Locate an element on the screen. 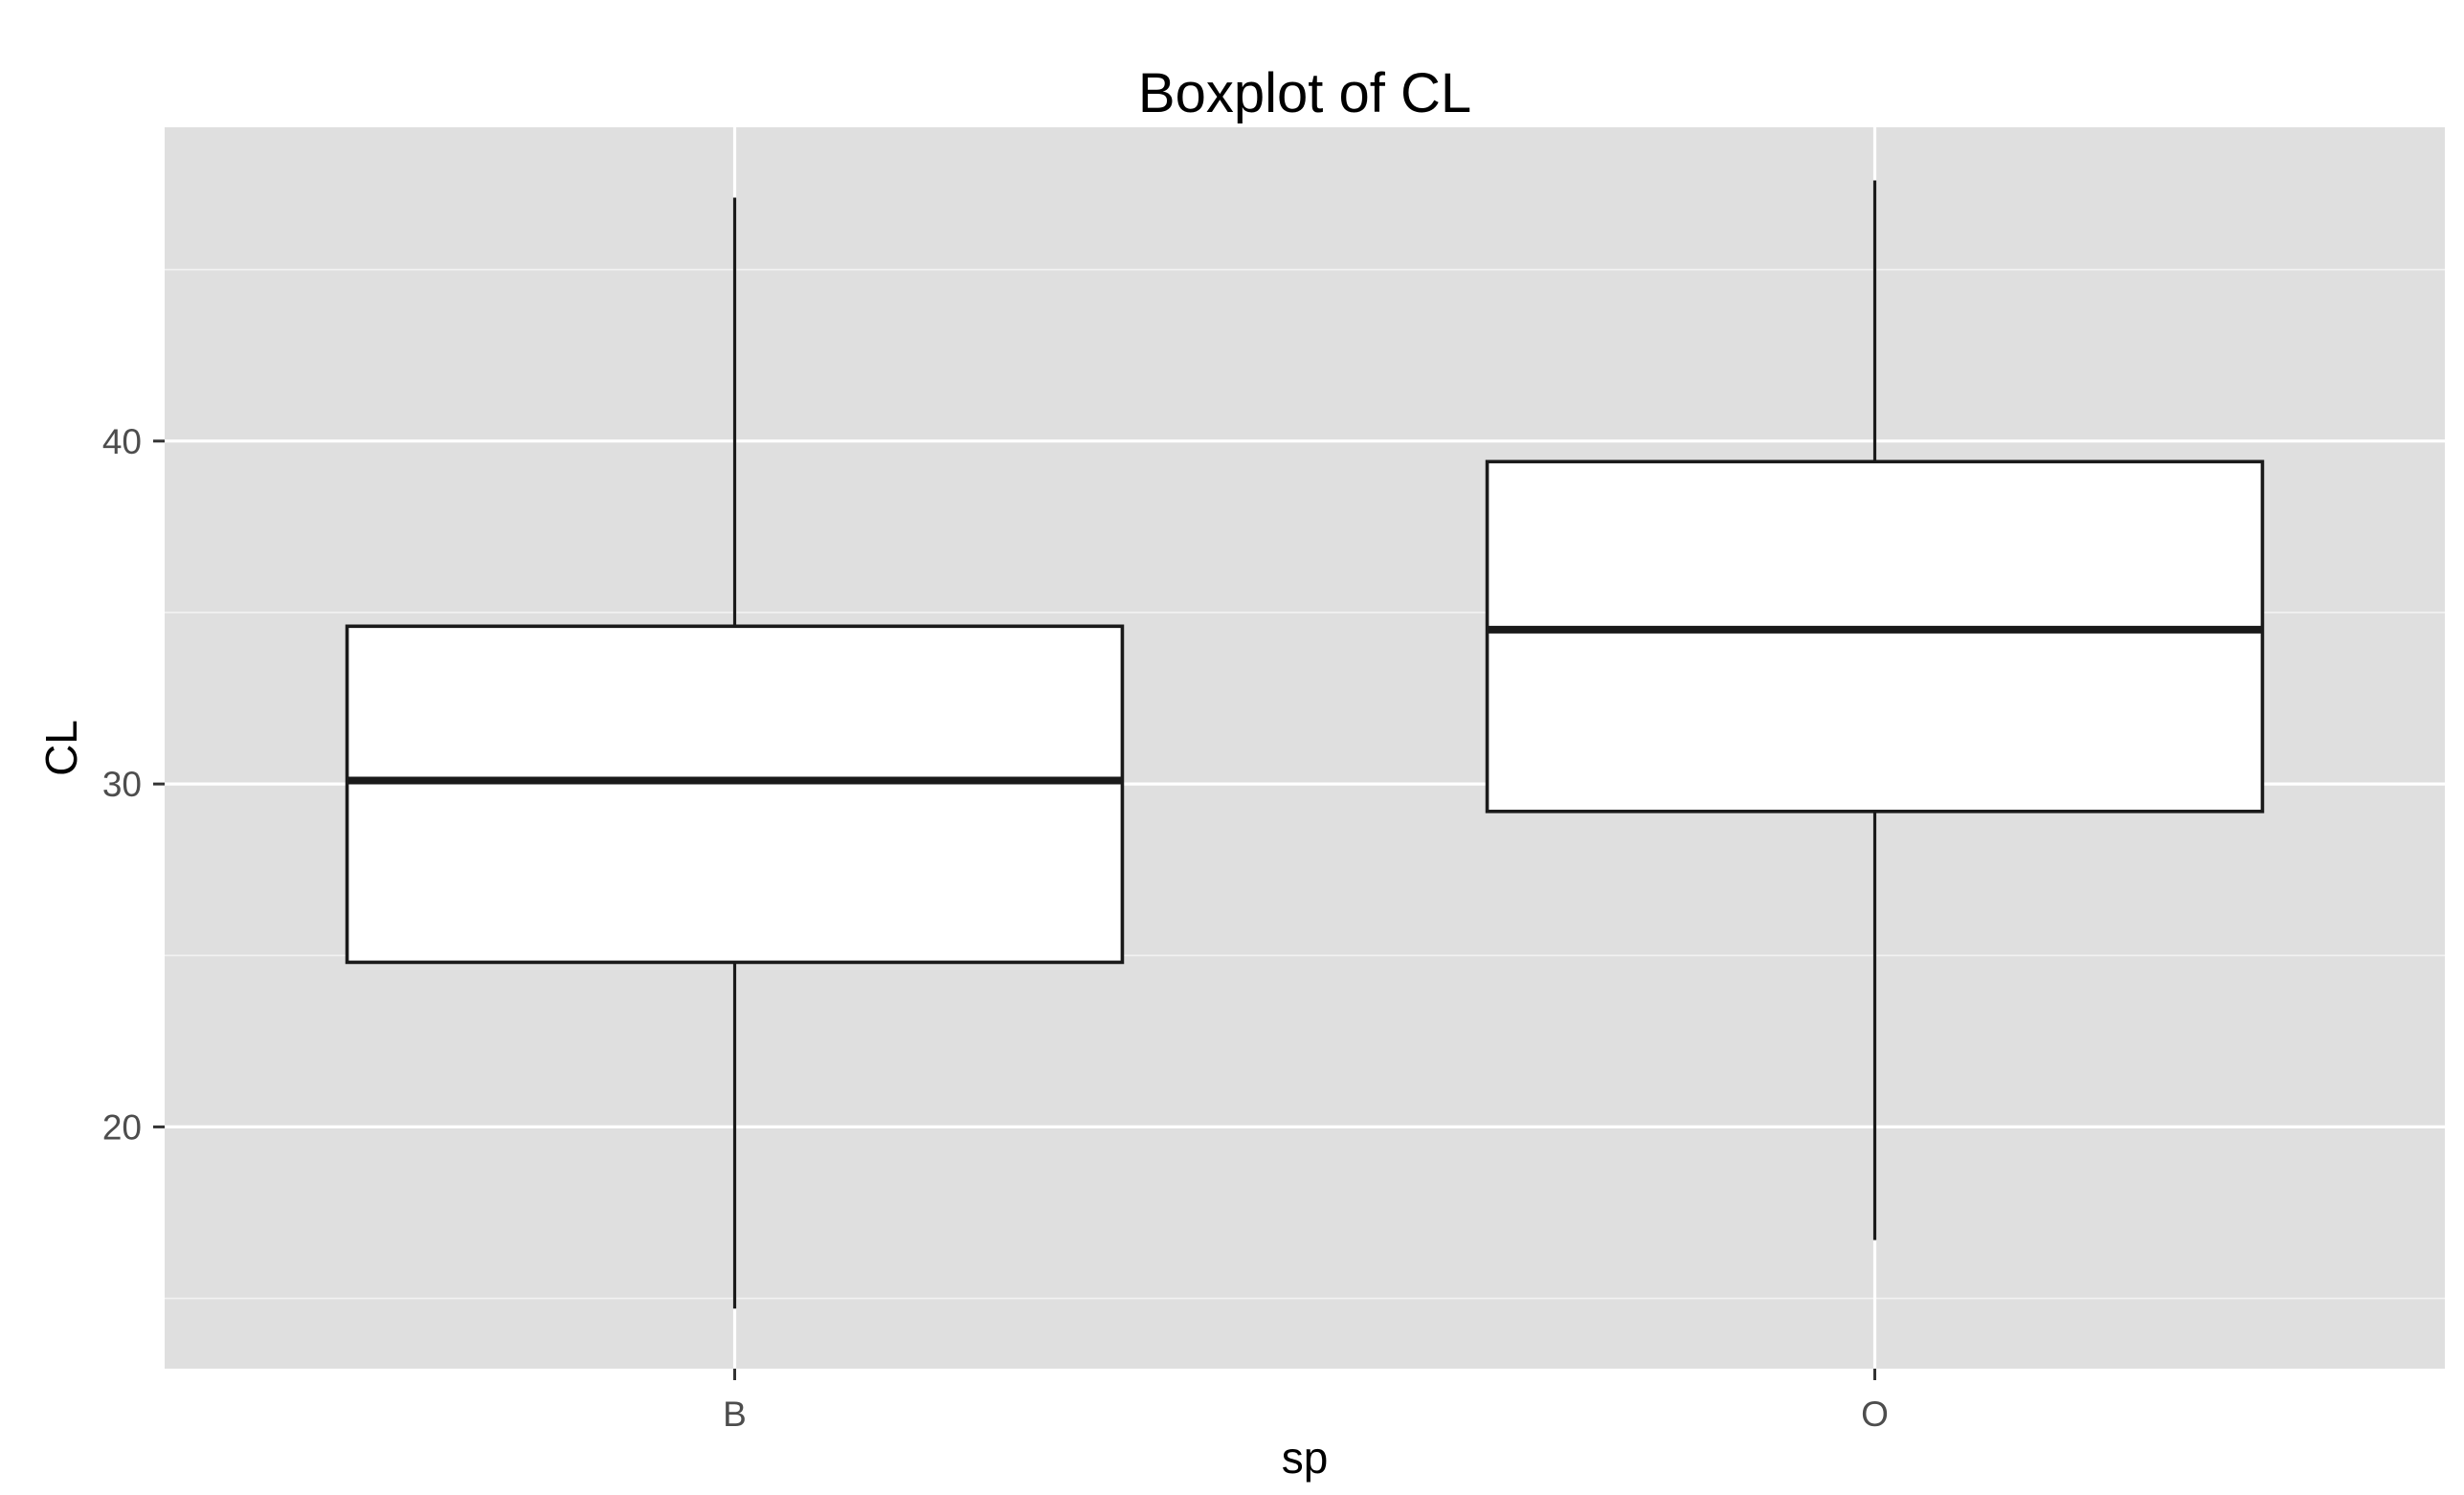 The width and height of the screenshot is (2464, 1495). y-tick-label: 30 is located at coordinates (122, 784).